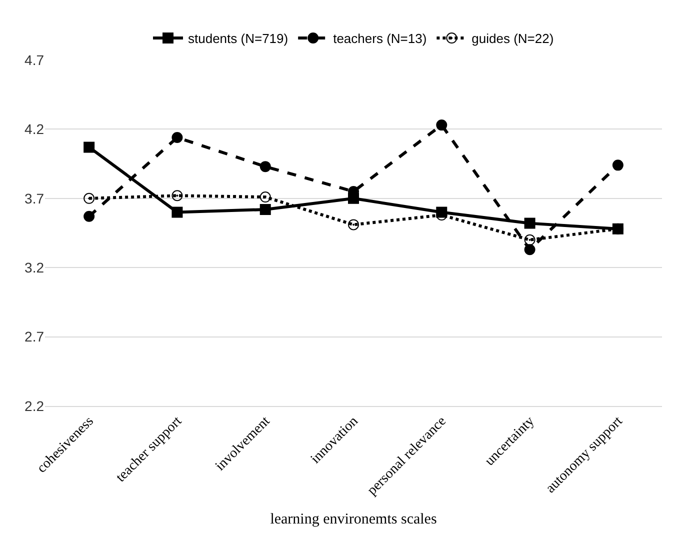  Describe the element at coordinates (34, 406) in the screenshot. I see `y-tick-label: 2.2` at that location.